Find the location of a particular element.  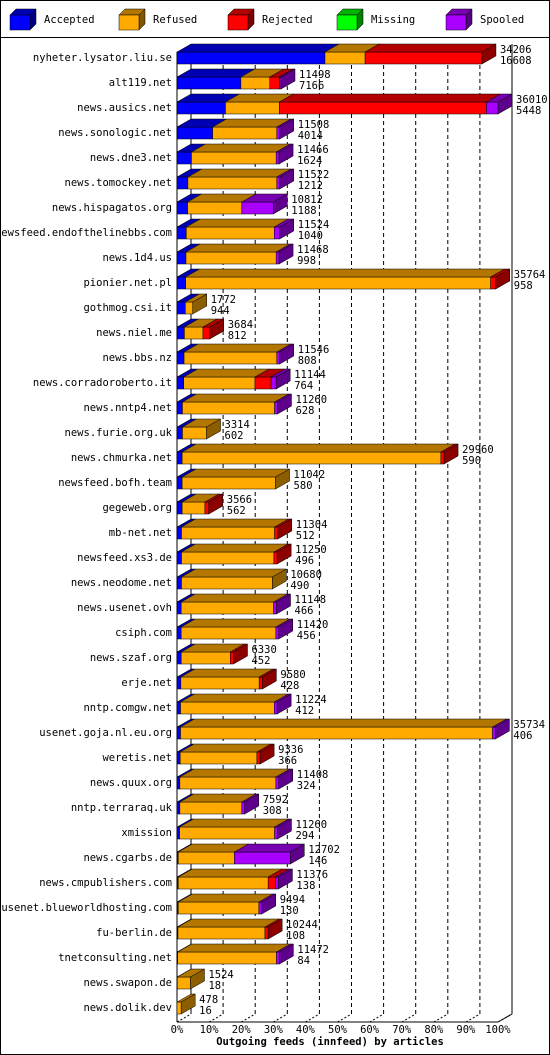

total-label: 11042 is located at coordinates (310, 475).